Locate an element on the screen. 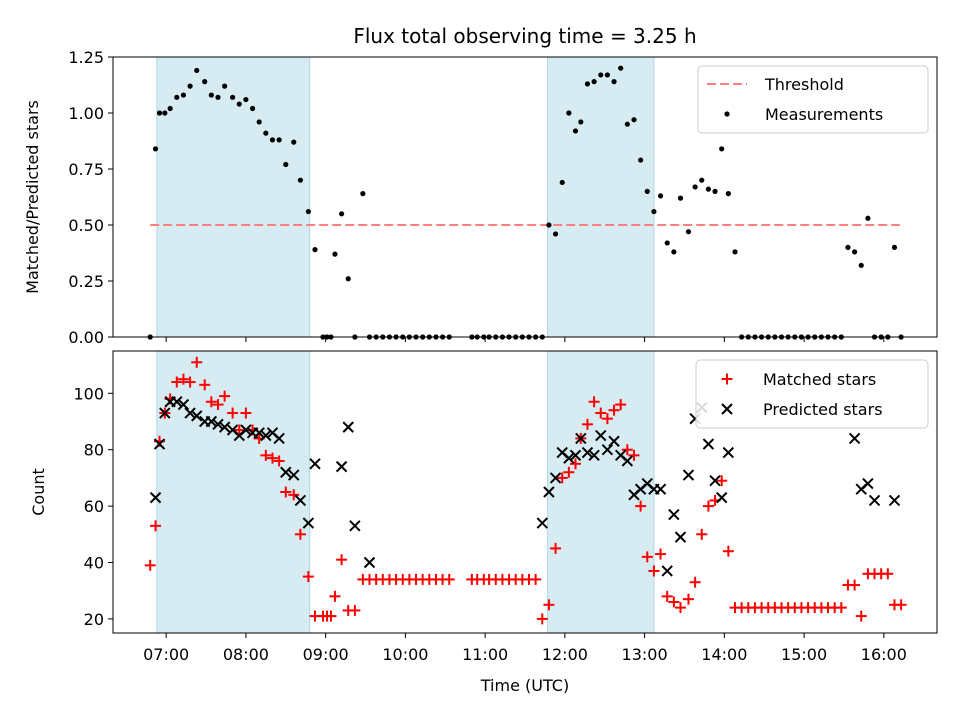 The width and height of the screenshot is (960, 720). top-y-tick-label: 1.25 is located at coordinates (86, 57).